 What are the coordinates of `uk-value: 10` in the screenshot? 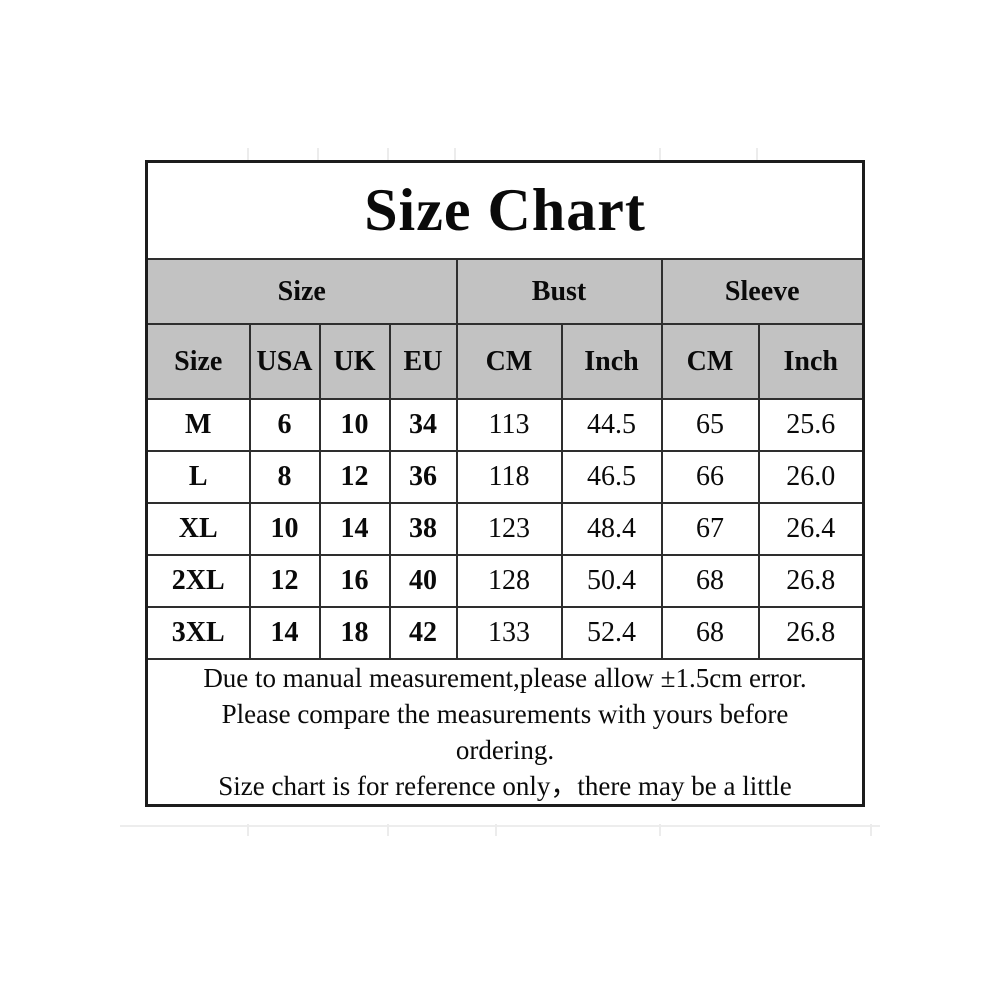 It's located at (354, 425).